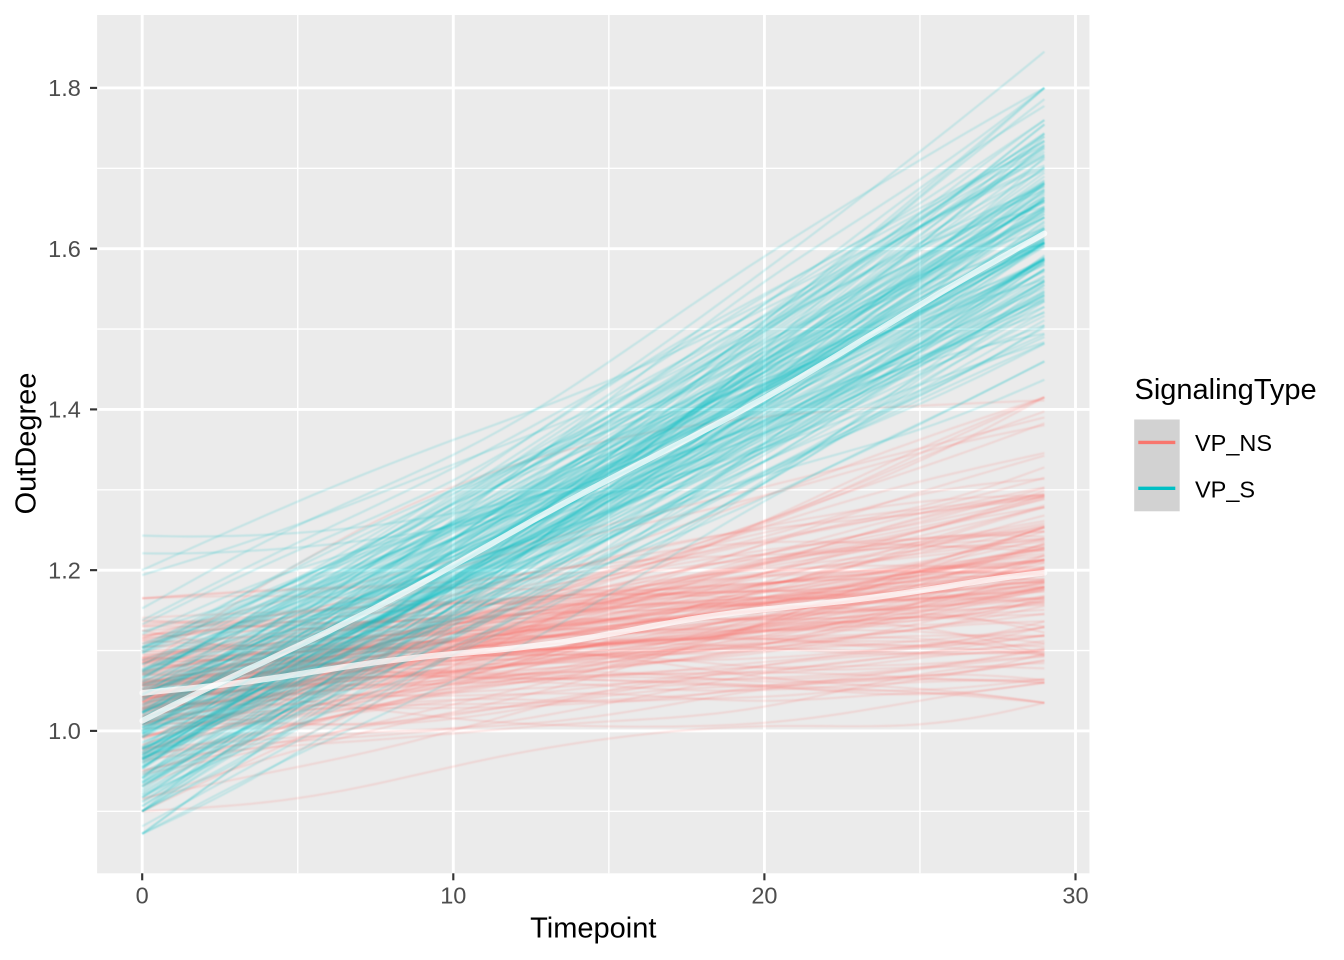  Describe the element at coordinates (1233, 443) in the screenshot. I see `svg-text: VP_NS` at that location.